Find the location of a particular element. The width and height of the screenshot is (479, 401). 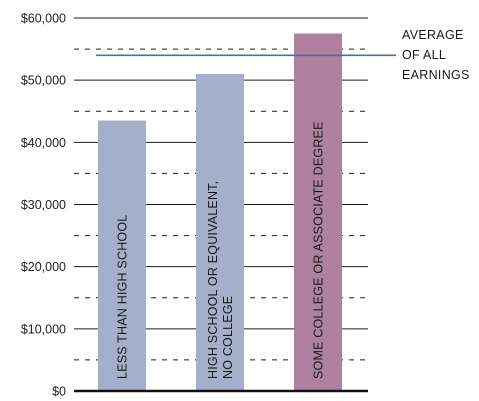

y-tick-label: $30,000 is located at coordinates (43, 205).